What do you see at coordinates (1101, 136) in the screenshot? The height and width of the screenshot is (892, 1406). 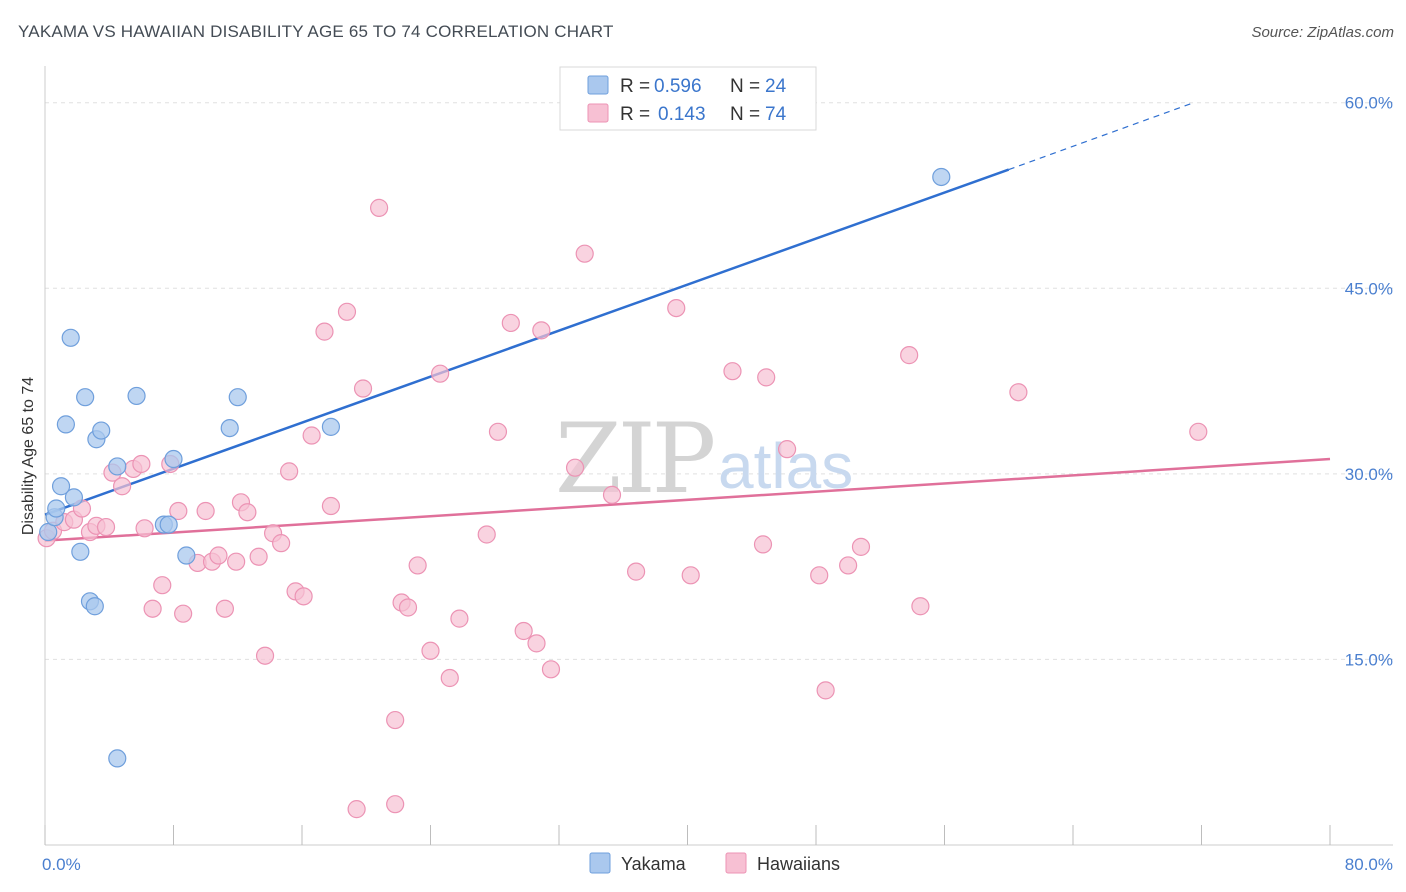 I see `yakama-trend-extension` at bounding box center [1101, 136].